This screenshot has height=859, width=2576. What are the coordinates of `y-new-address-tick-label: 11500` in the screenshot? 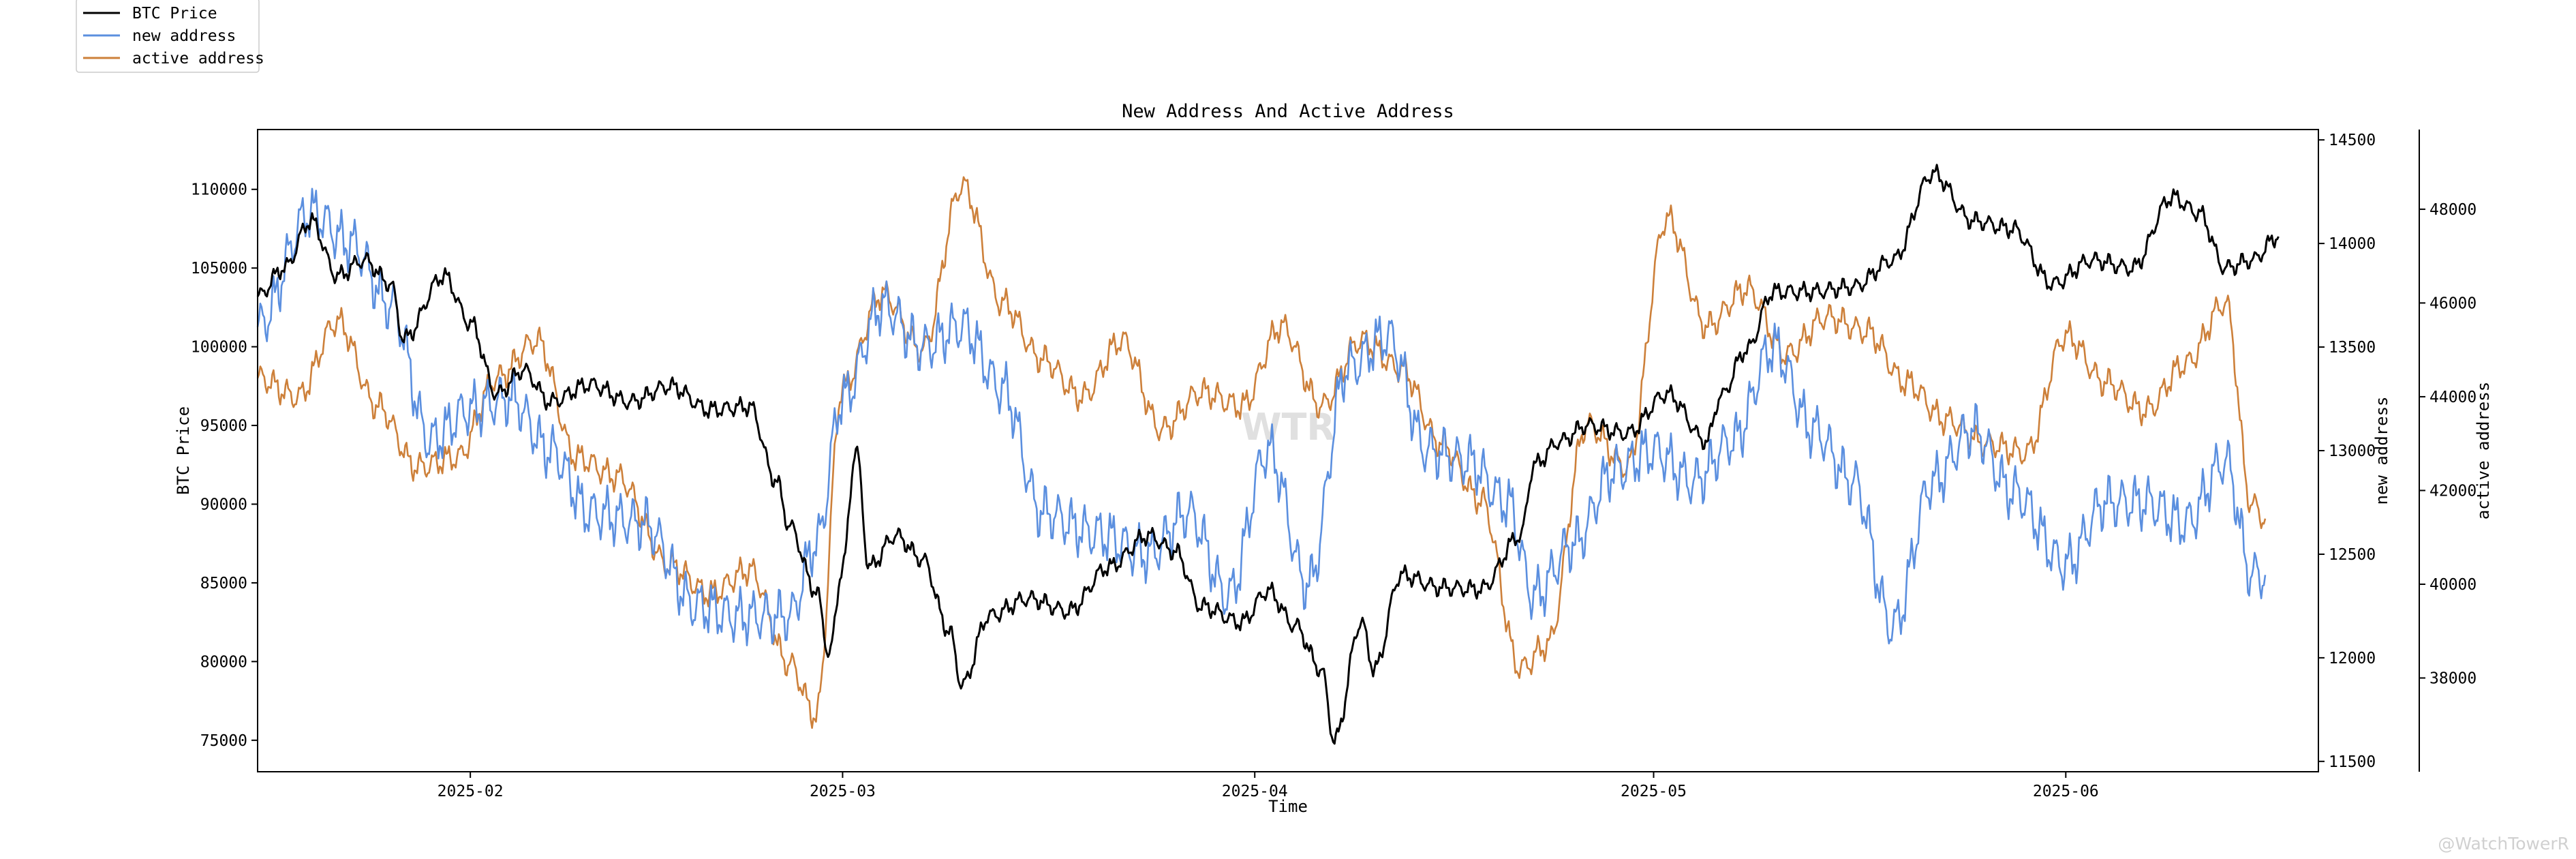 It's located at (2352, 762).